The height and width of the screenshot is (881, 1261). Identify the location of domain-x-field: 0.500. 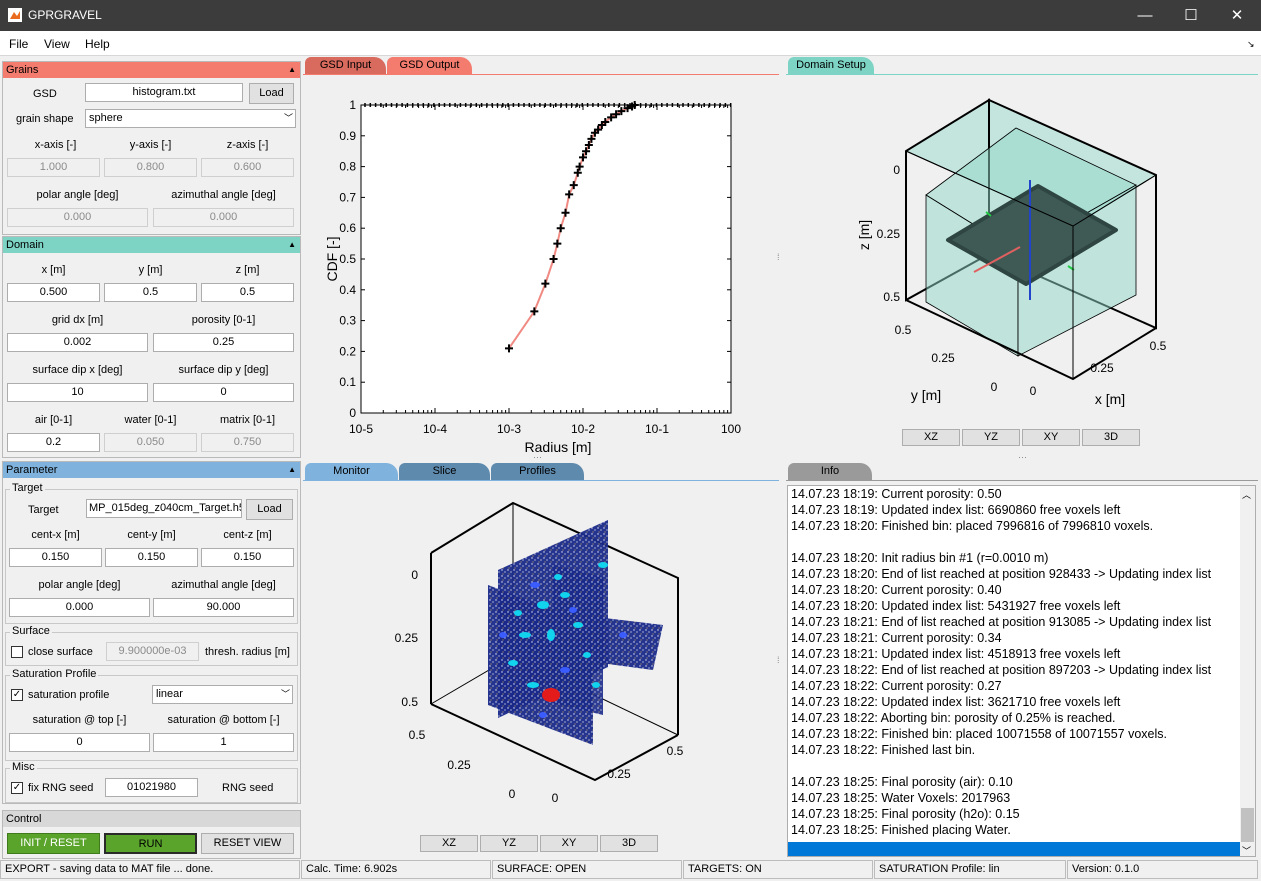
(53, 292).